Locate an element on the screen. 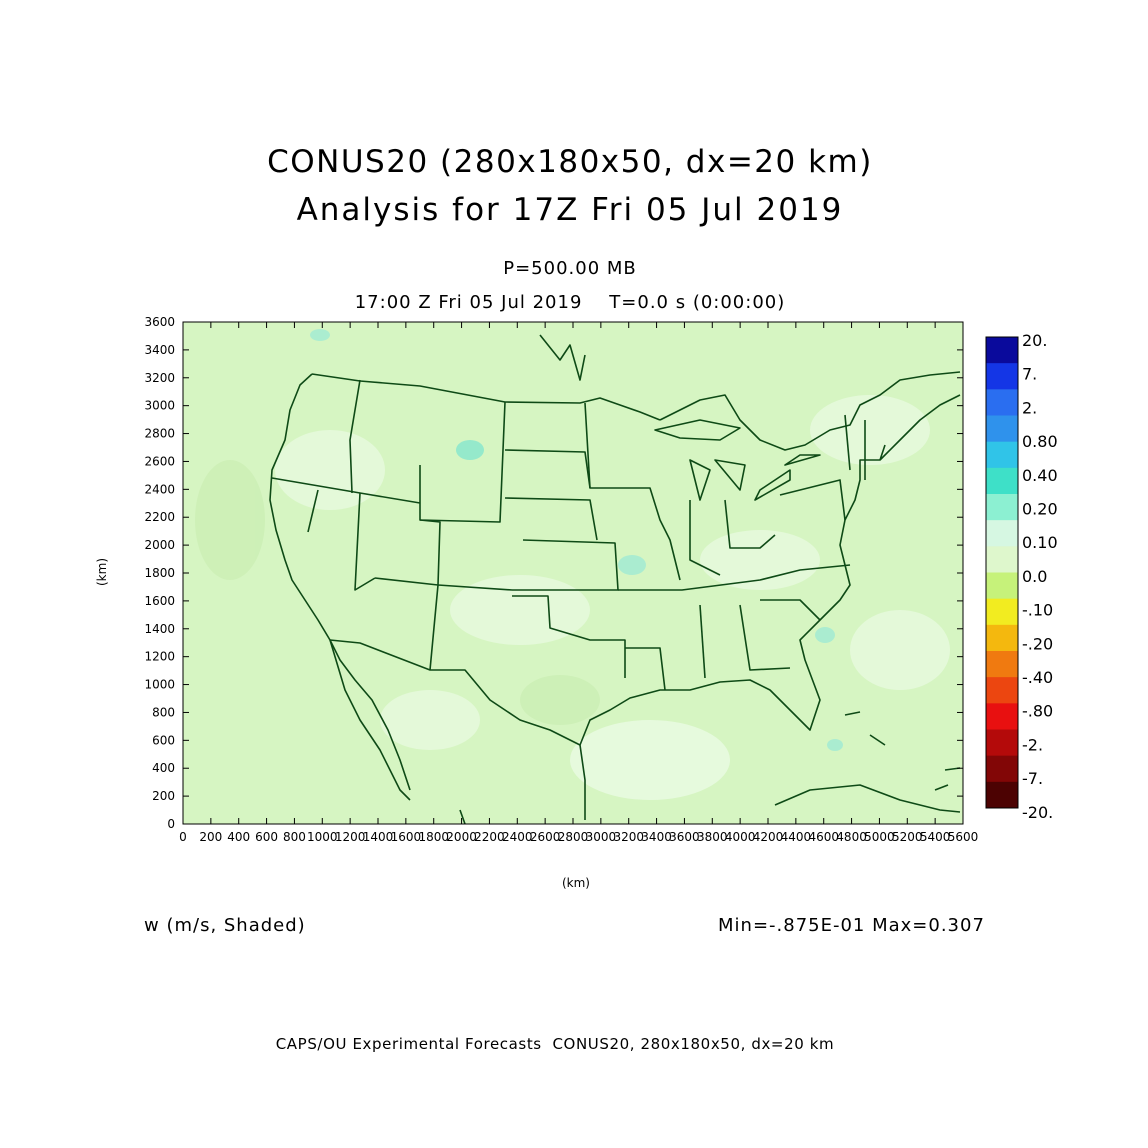  x-tick-label: 4600 is located at coordinates (823, 837).